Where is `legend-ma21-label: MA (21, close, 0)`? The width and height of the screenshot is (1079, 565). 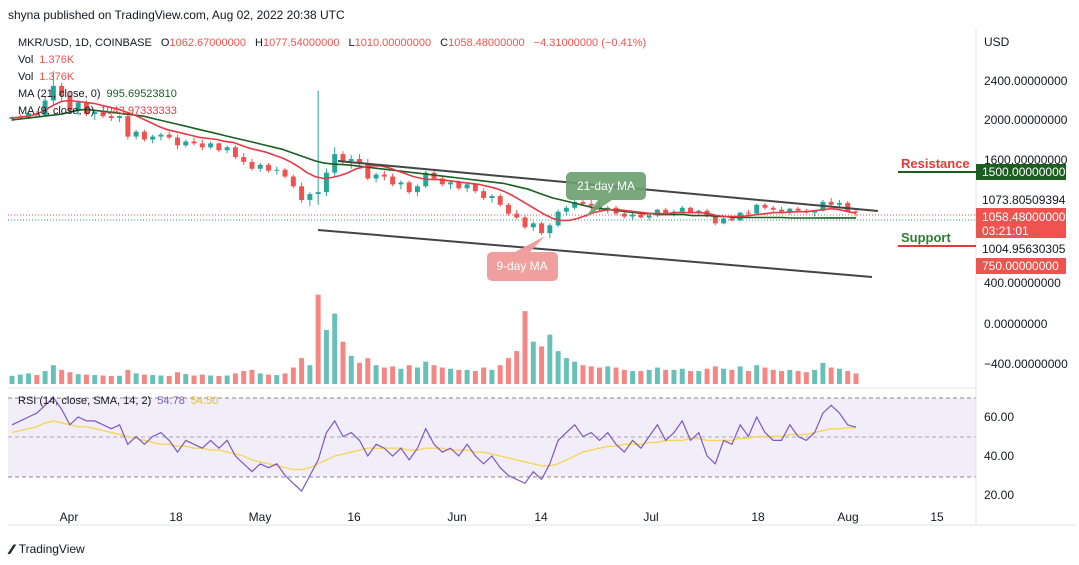
legend-ma21-label: MA (21, close, 0) is located at coordinates (59, 94).